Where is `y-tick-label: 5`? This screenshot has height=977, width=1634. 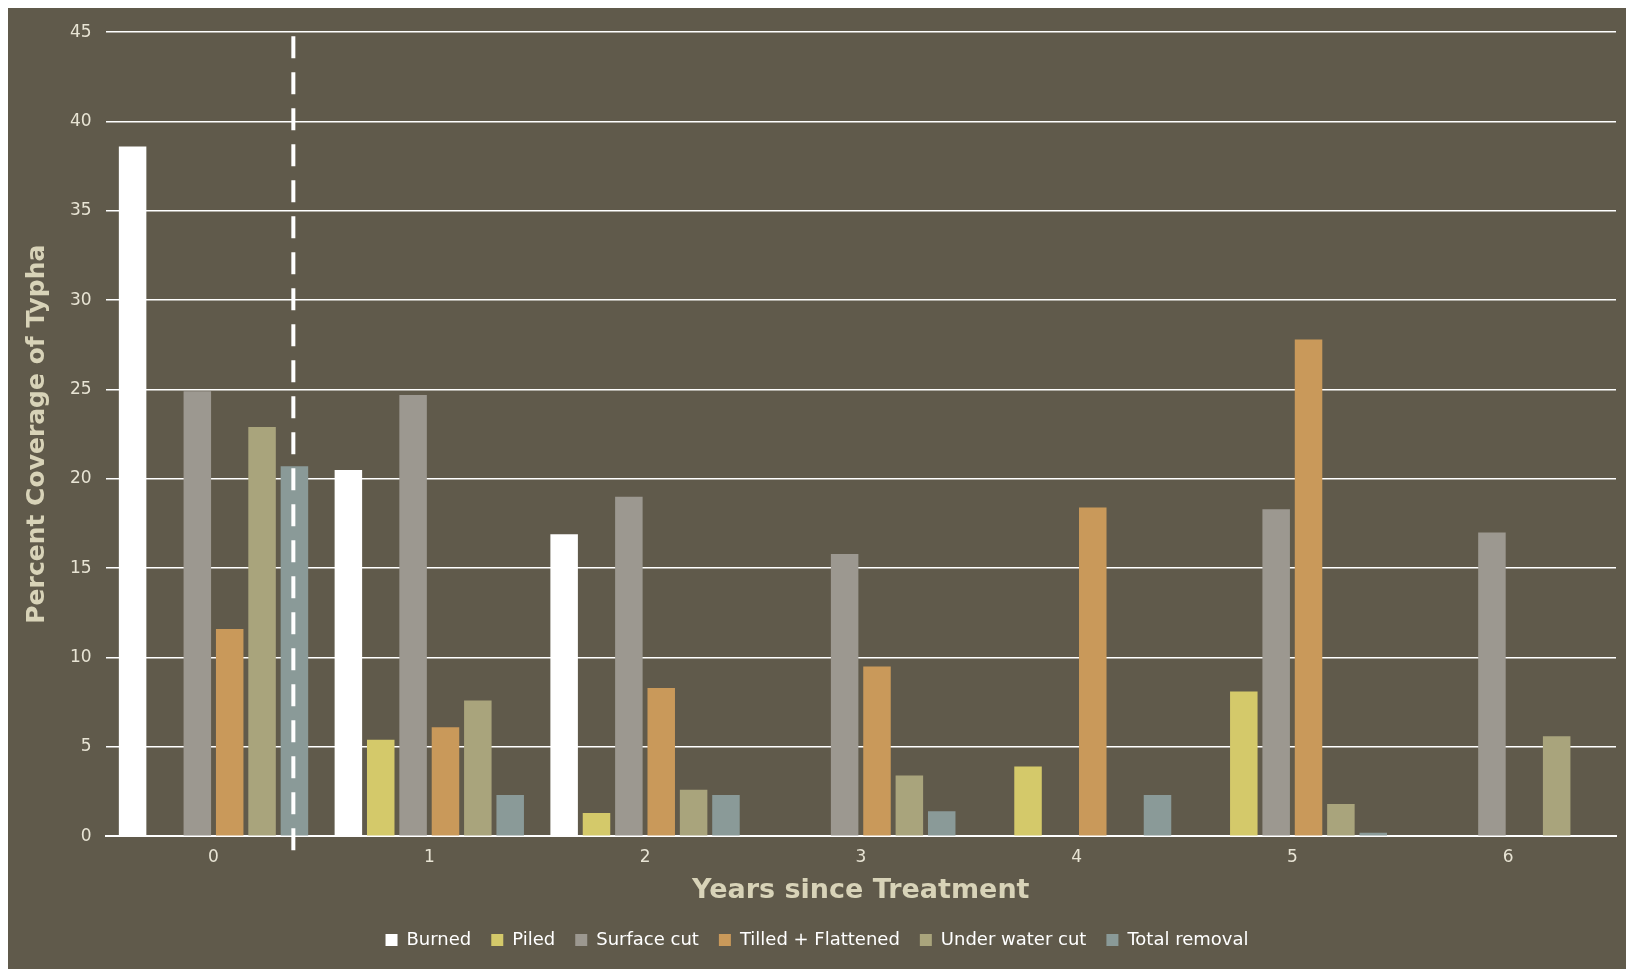 y-tick-label: 5 is located at coordinates (86, 745).